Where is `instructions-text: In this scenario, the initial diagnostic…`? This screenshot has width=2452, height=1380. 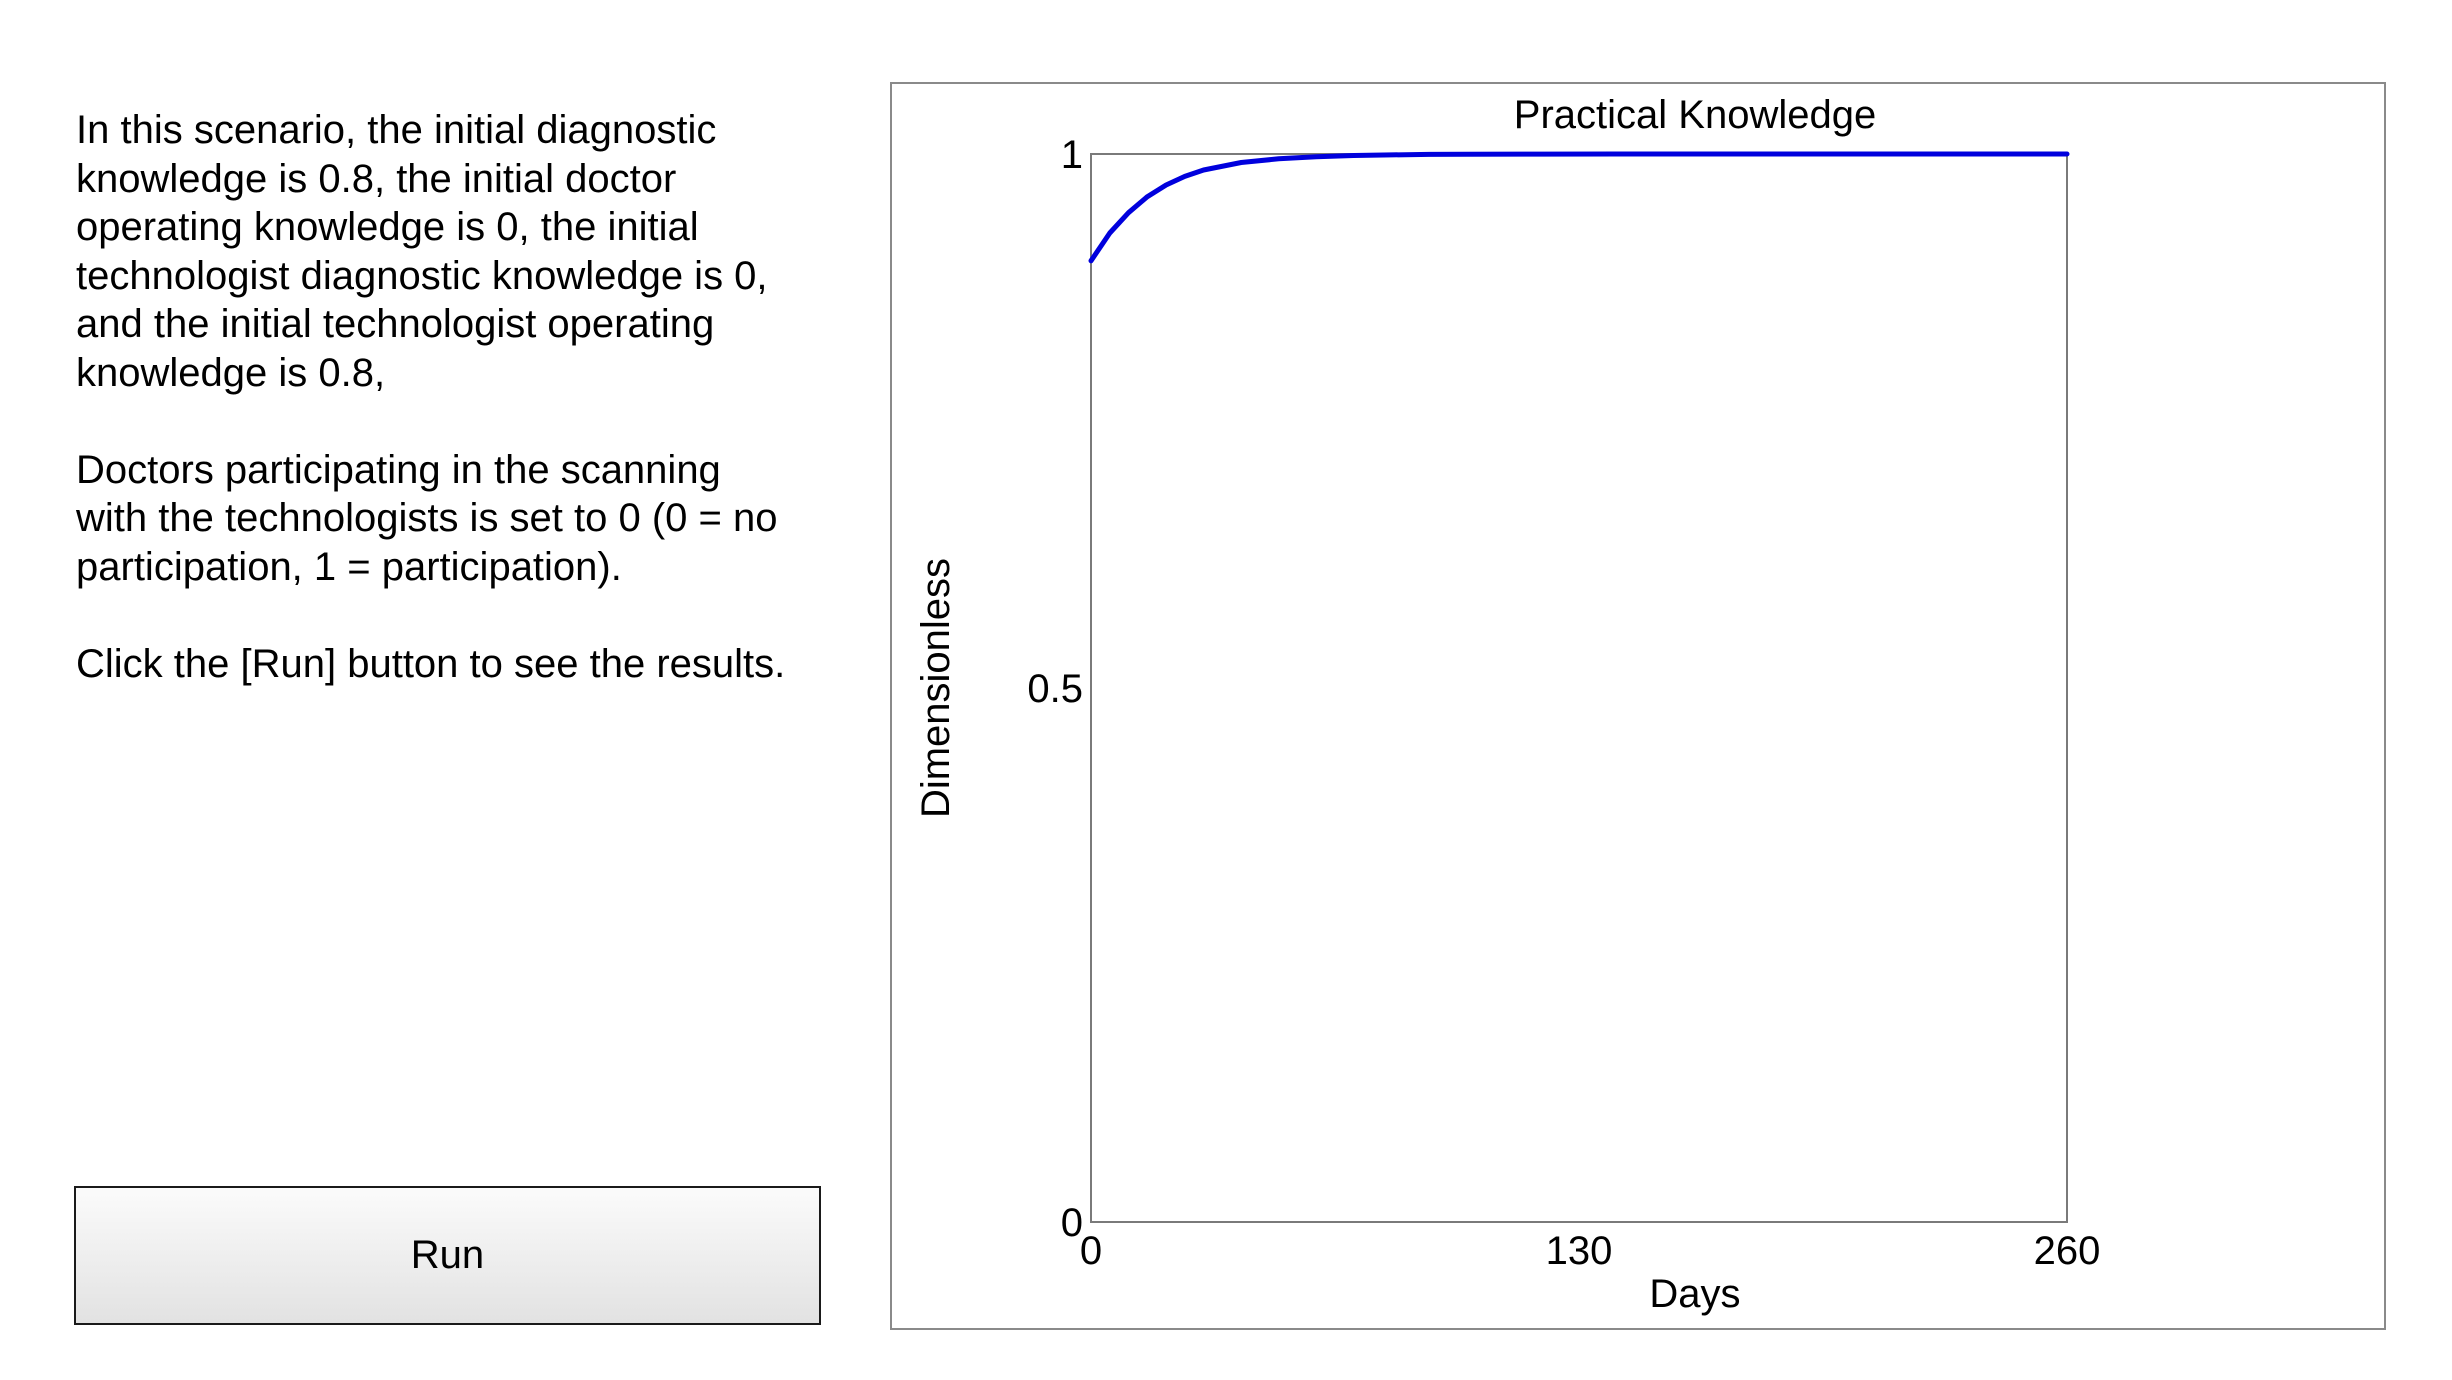
instructions-text: In this scenario, the initial diagnostic… is located at coordinates (456, 421).